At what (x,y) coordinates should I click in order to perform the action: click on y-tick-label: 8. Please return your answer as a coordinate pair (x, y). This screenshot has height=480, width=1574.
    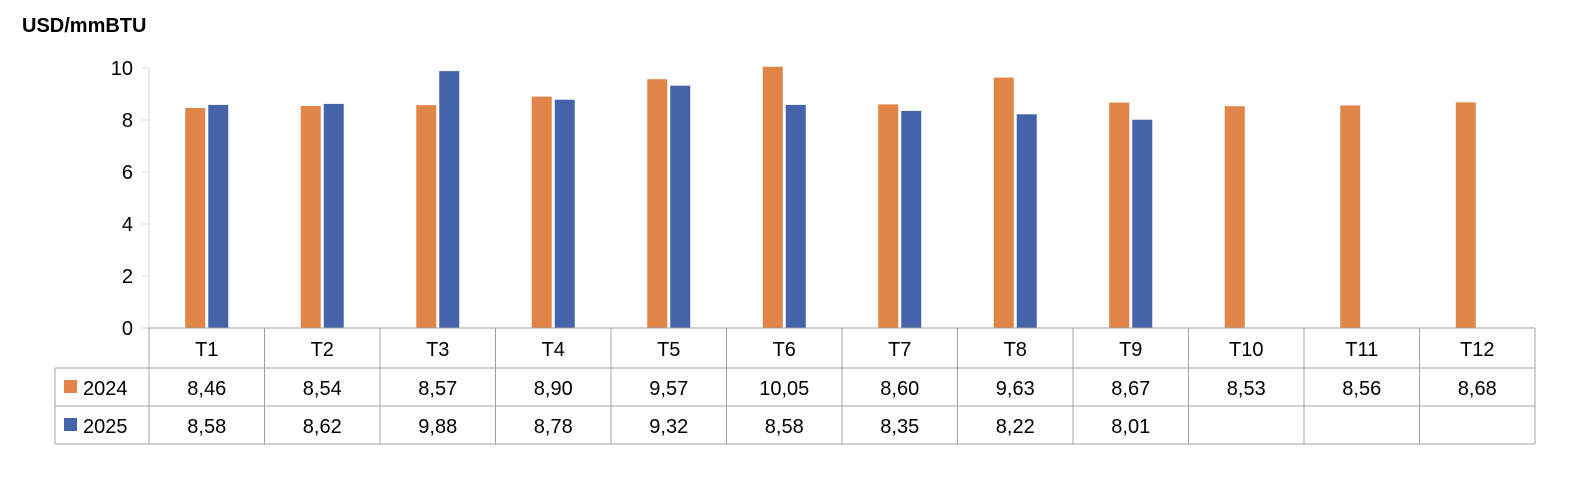
    Looking at the image, I should click on (127, 121).